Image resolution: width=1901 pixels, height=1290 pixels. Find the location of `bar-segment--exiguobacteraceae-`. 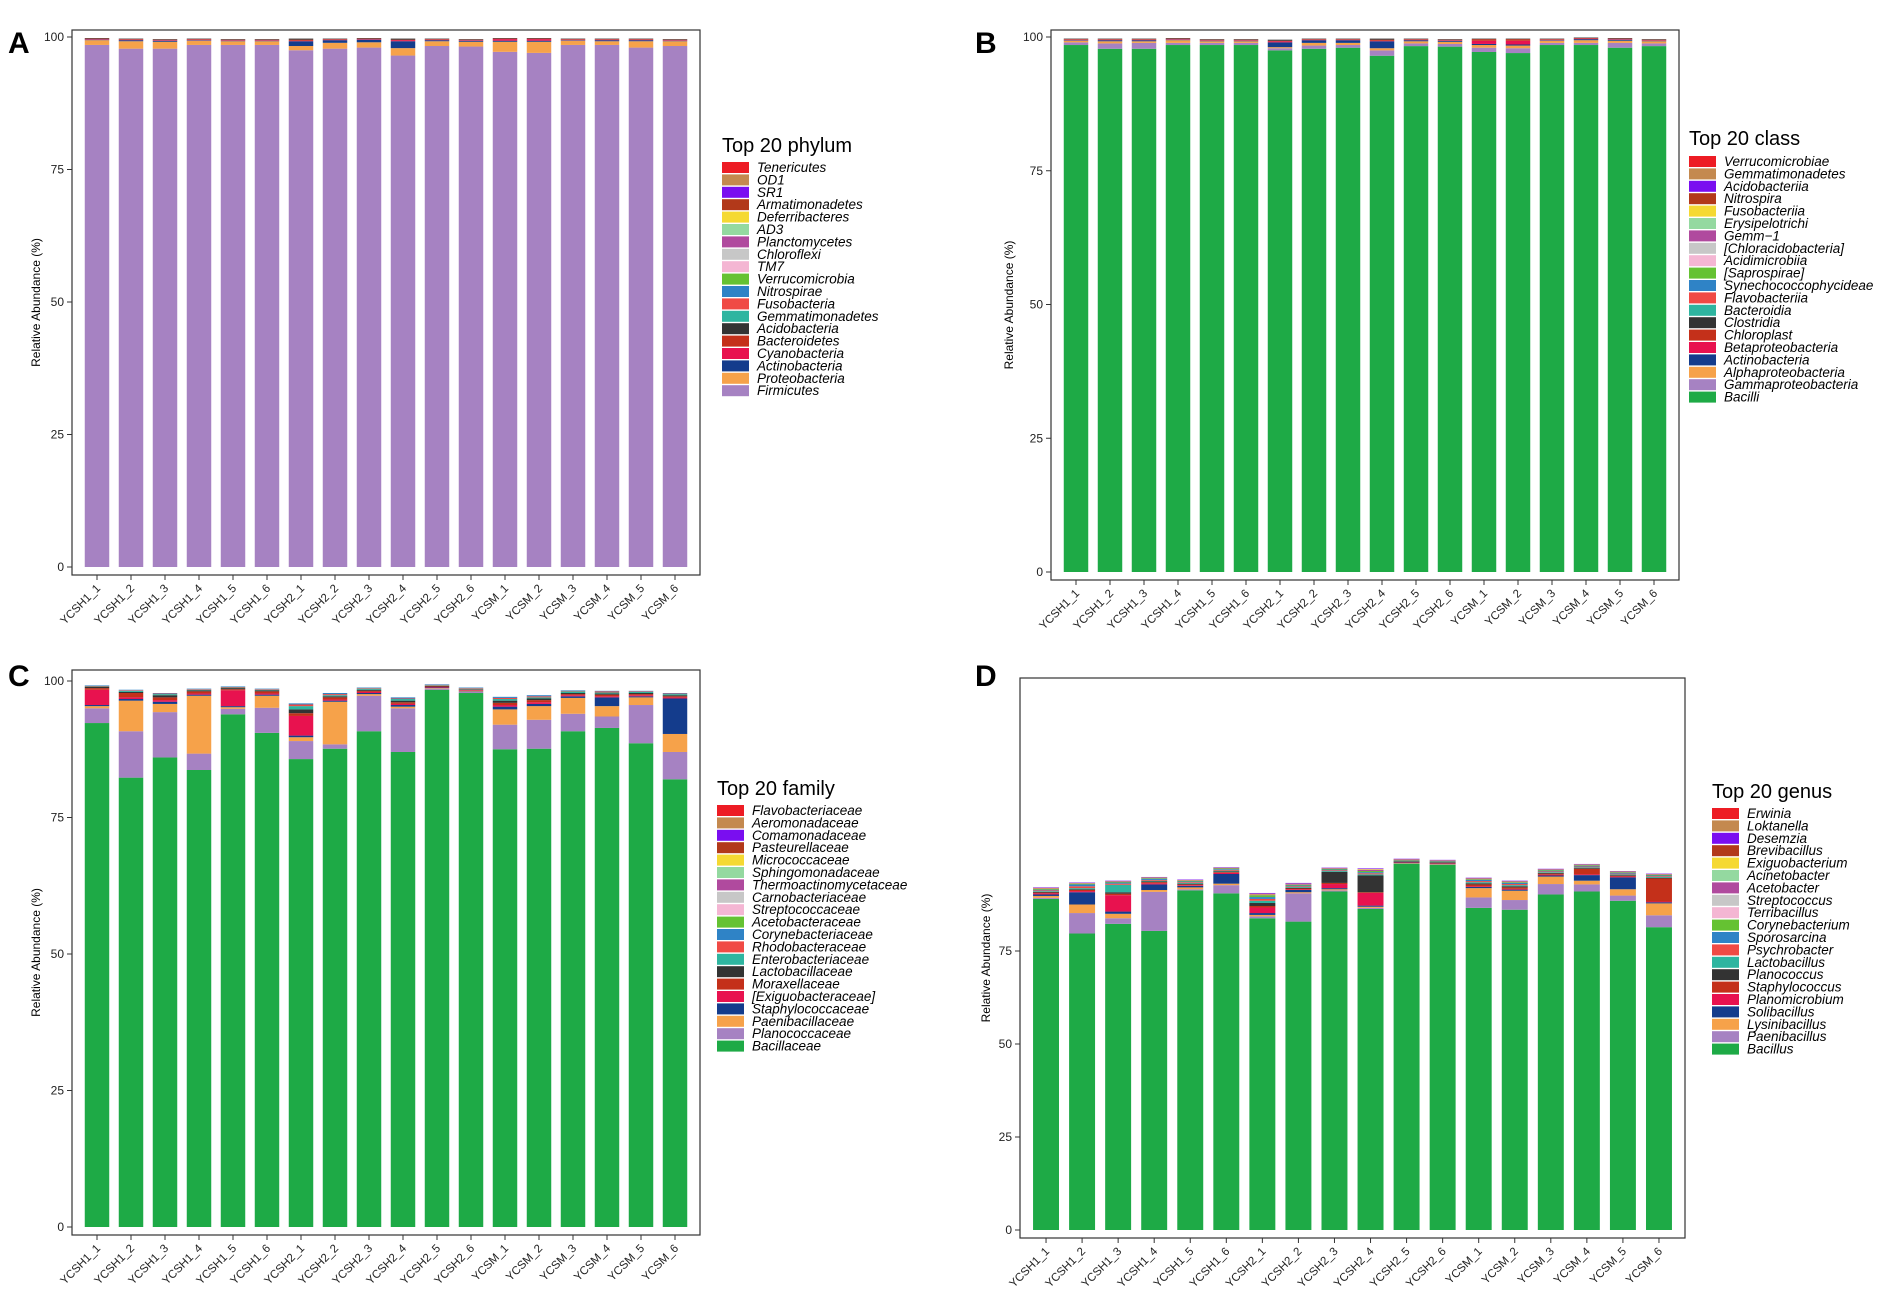

bar-segment--exiguobacteraceae- is located at coordinates (403, 704).